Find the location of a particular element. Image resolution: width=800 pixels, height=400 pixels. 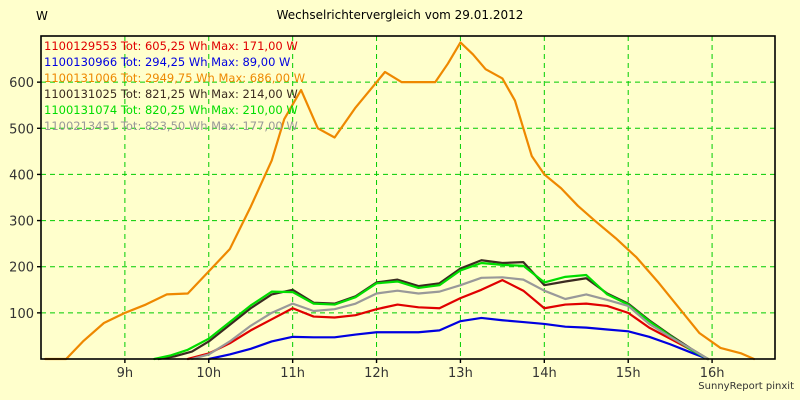

xtick-label-11h: 11h is located at coordinates (292, 373).